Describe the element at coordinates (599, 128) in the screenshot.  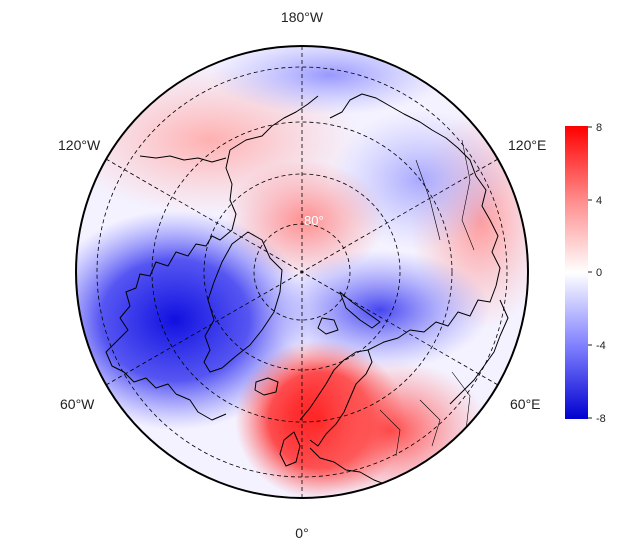
I see `colorbar-tick: 8` at that location.